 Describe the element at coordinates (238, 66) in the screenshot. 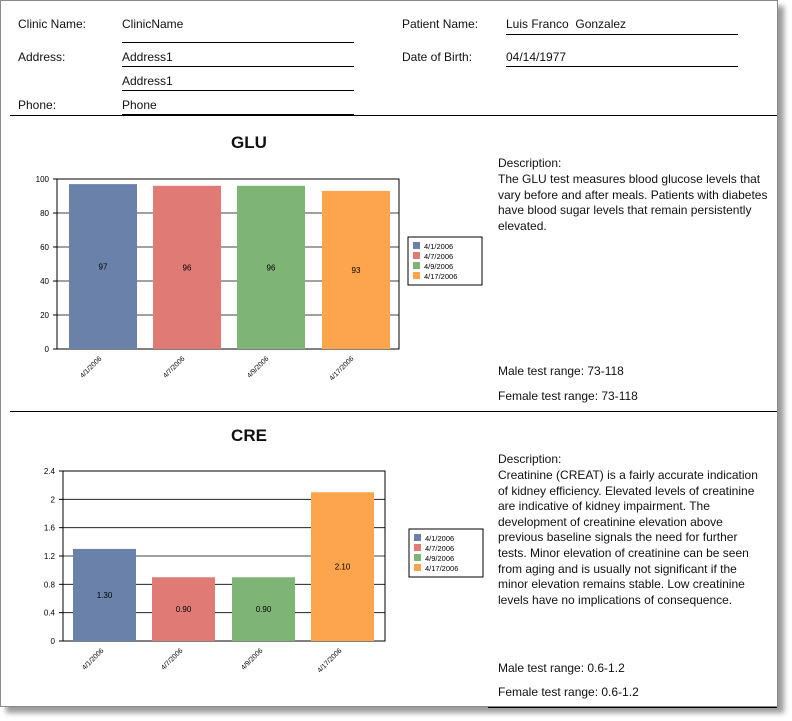

I see `address-line1-underline` at that location.